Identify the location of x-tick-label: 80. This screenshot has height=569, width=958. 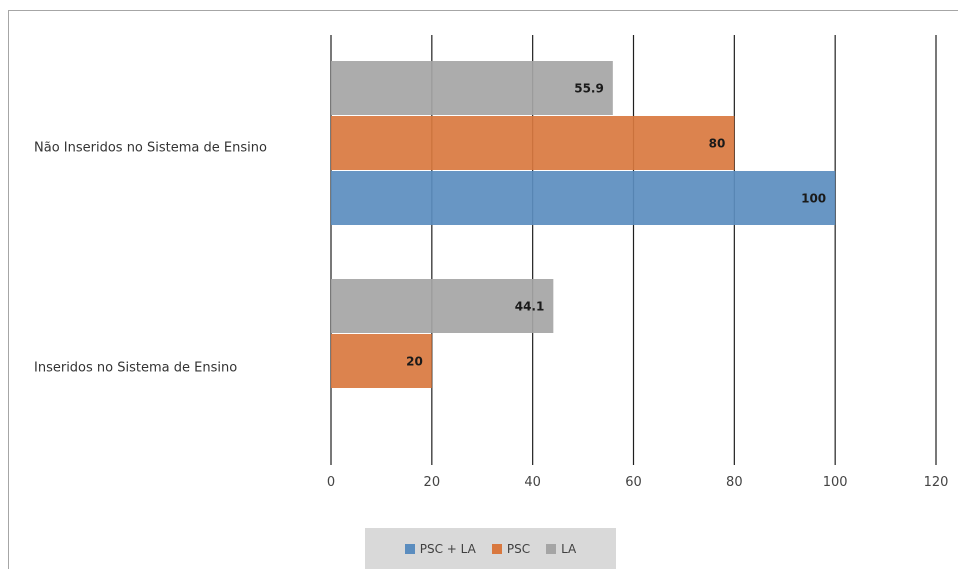
(734, 482).